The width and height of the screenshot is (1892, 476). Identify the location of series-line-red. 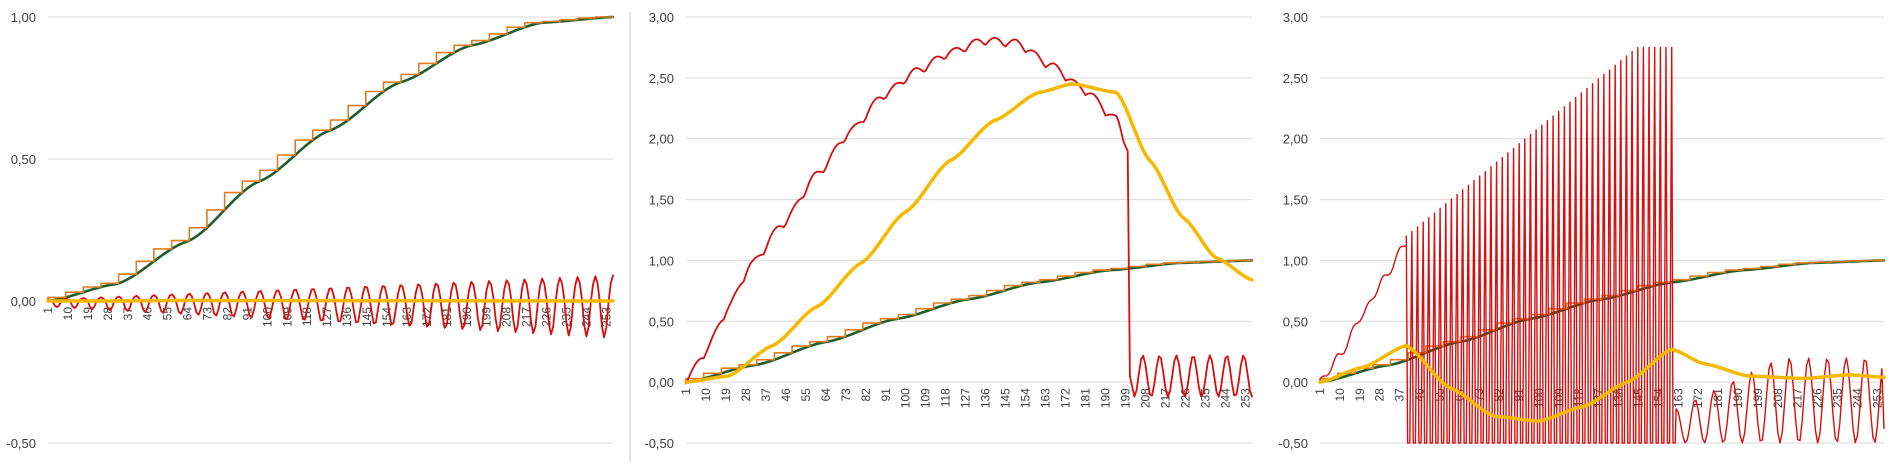
(330, 306).